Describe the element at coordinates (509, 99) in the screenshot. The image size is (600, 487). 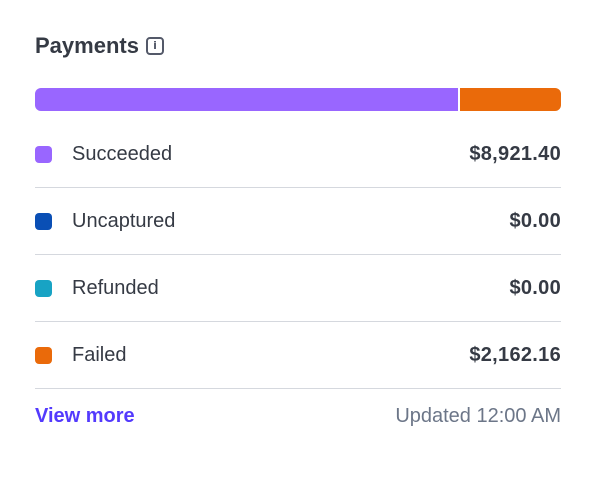
I see `bar-segment-failed` at that location.